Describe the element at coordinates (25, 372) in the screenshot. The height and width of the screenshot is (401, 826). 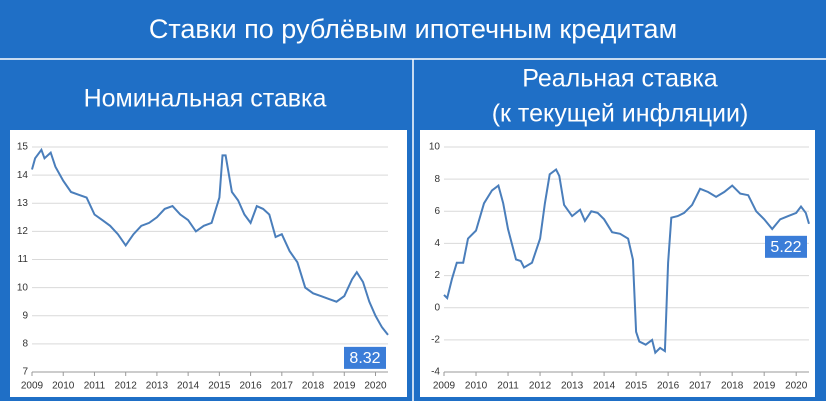
I see `y-tick-label: 7` at that location.